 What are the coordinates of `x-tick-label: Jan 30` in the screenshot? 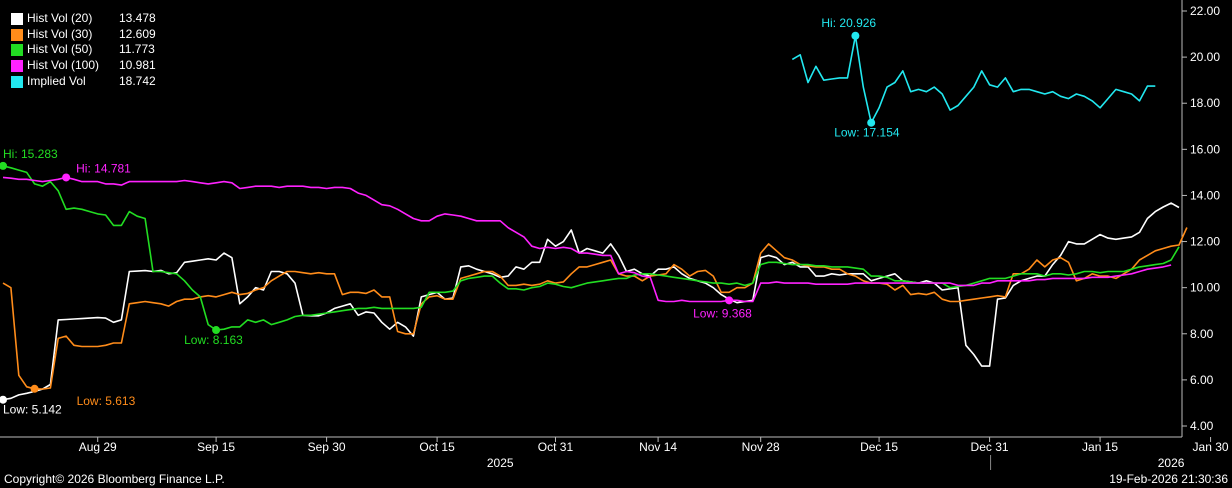 It's located at (1211, 447).